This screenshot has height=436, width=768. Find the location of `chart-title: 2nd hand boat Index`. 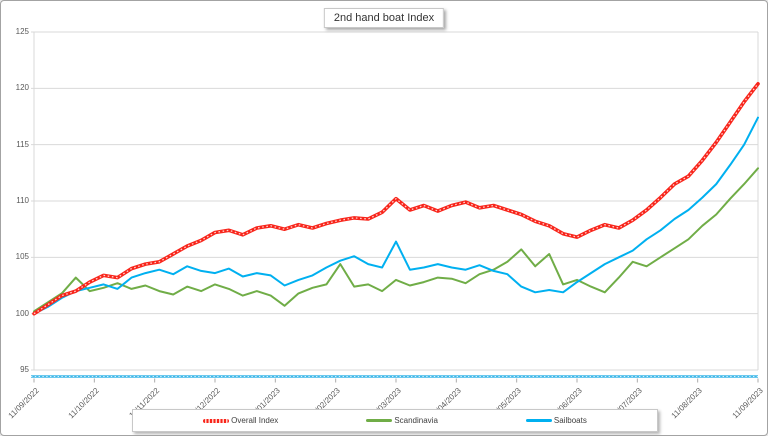

chart-title: 2nd hand boat Index is located at coordinates (384, 18).